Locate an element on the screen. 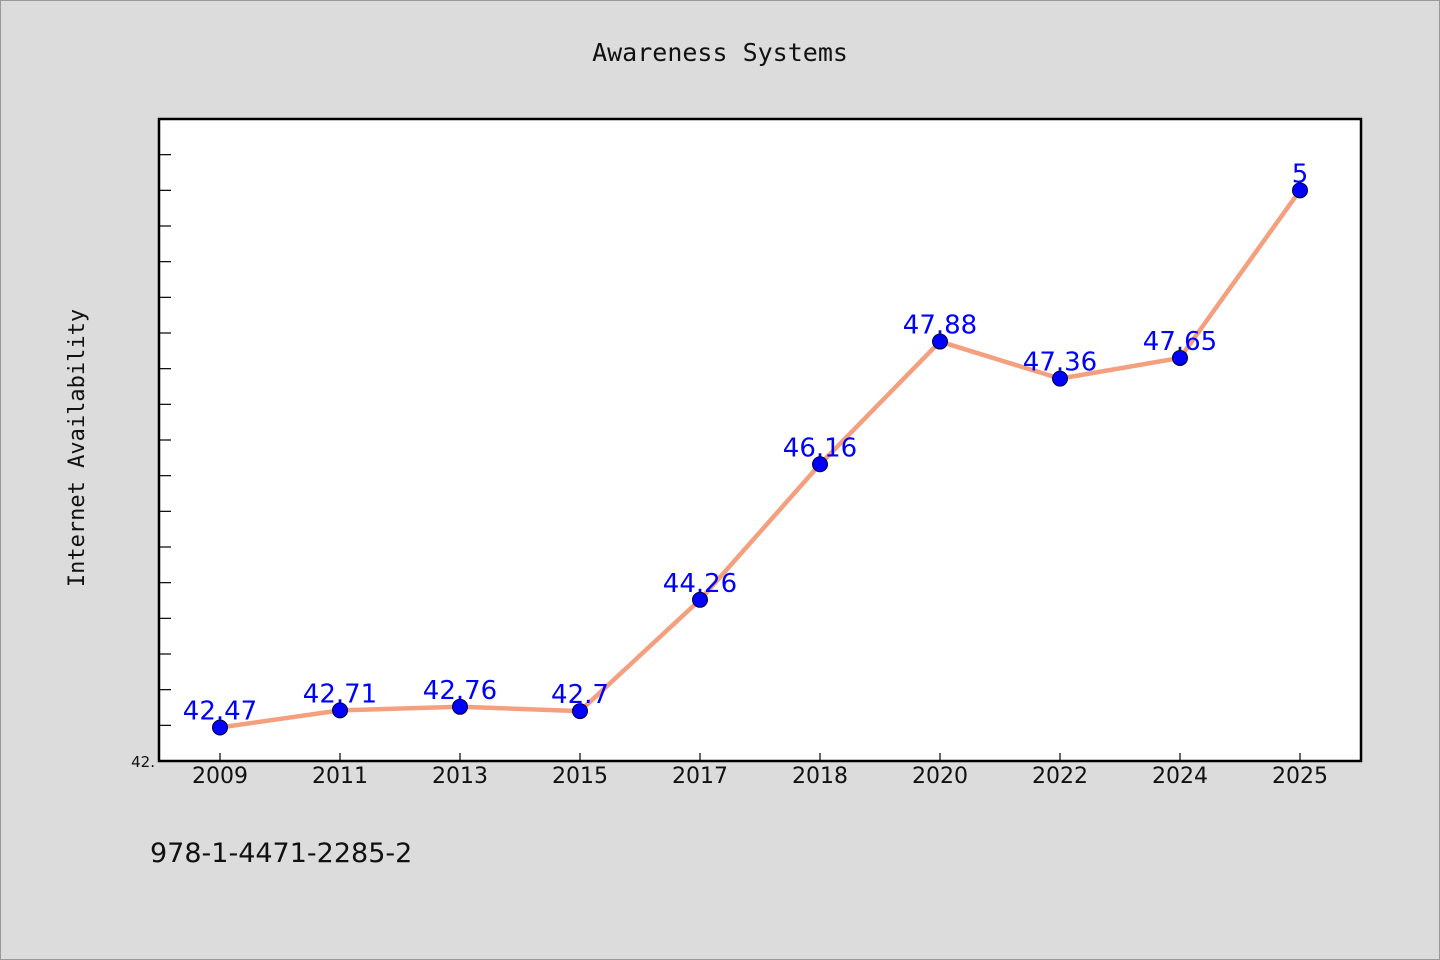  data-label: 47.65 is located at coordinates (1180, 342).